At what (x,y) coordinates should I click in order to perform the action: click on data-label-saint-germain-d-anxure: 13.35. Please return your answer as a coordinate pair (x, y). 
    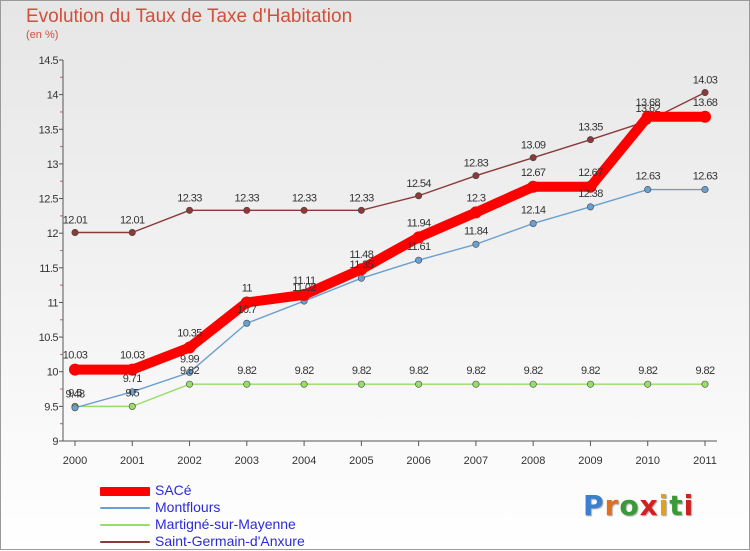
    Looking at the image, I should click on (590, 128).